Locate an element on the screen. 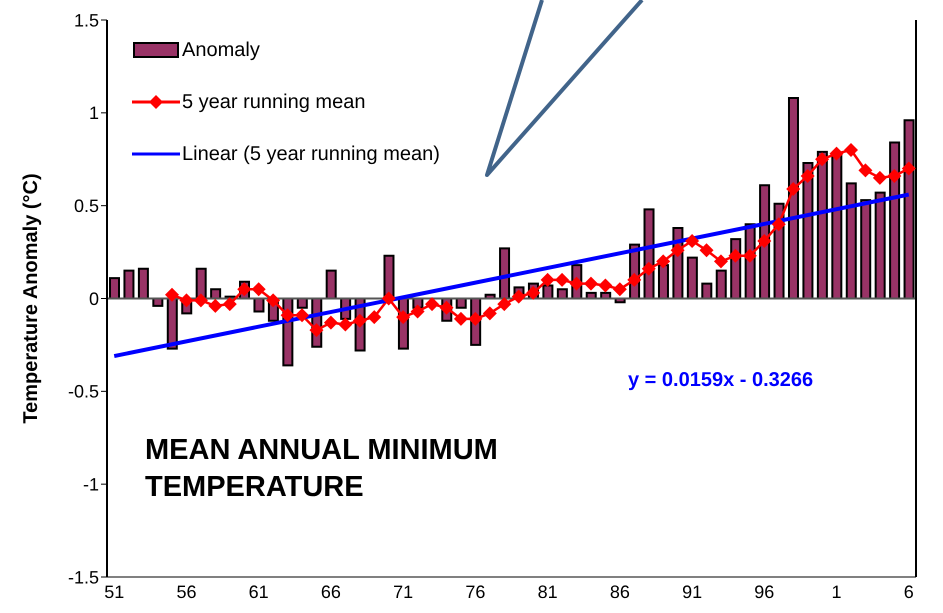  y-tick-label: -1 is located at coordinates (90, 484).